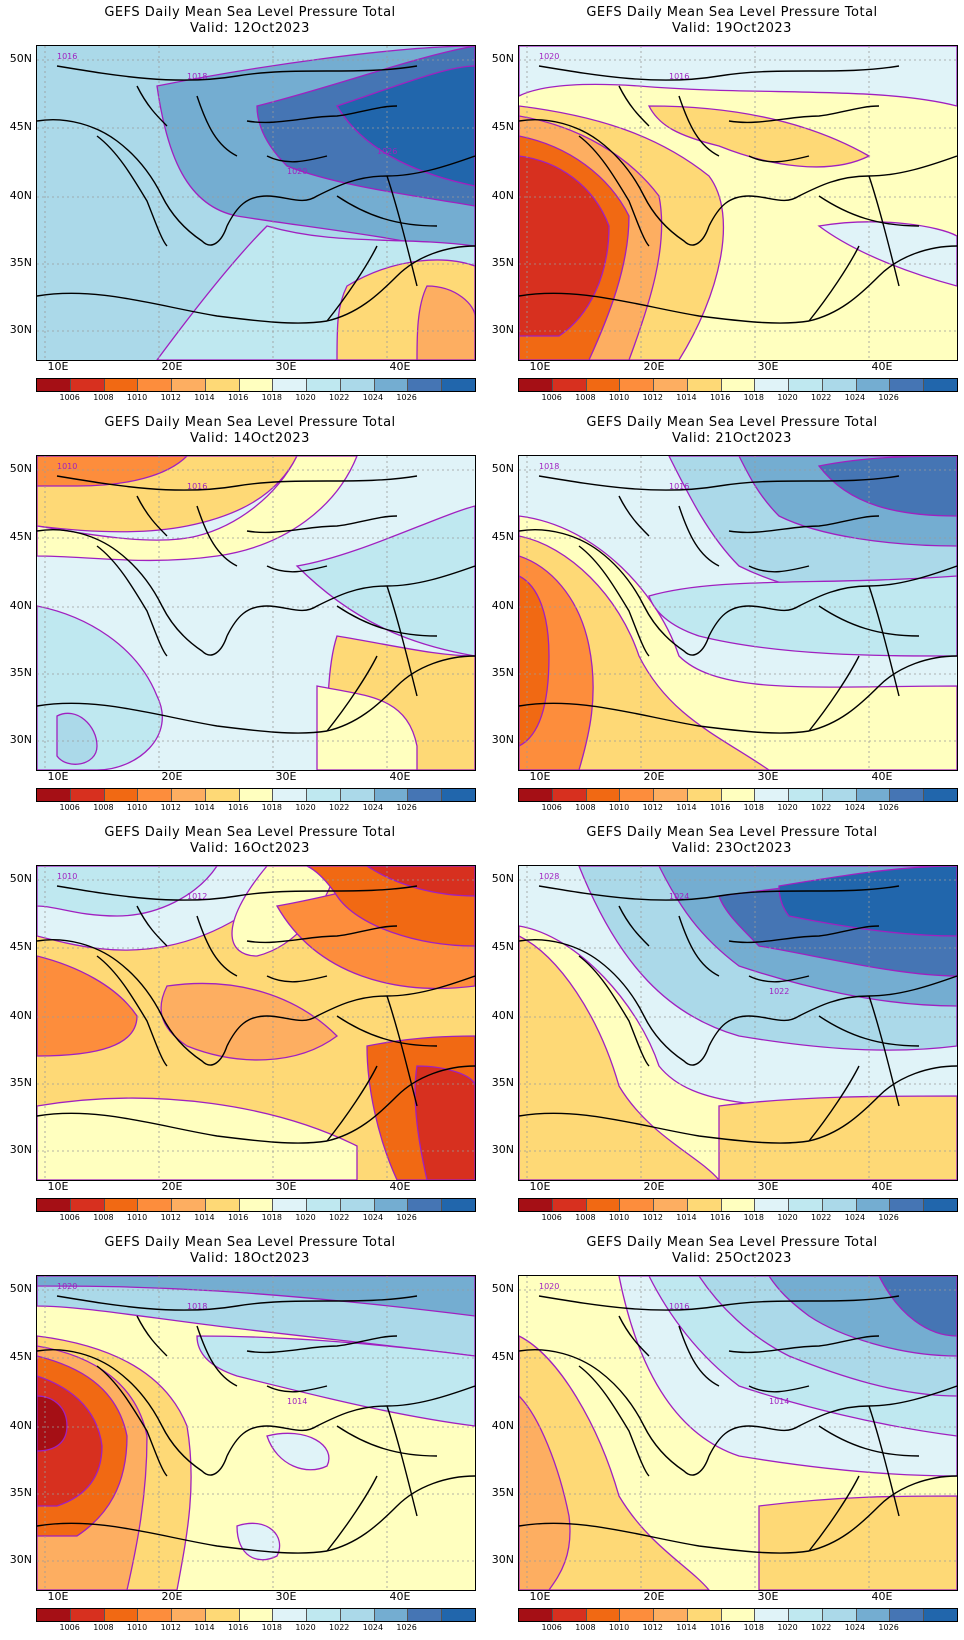  What do you see at coordinates (779, 1401) in the screenshot?
I see `svg-text: 1014` at bounding box center [779, 1401].